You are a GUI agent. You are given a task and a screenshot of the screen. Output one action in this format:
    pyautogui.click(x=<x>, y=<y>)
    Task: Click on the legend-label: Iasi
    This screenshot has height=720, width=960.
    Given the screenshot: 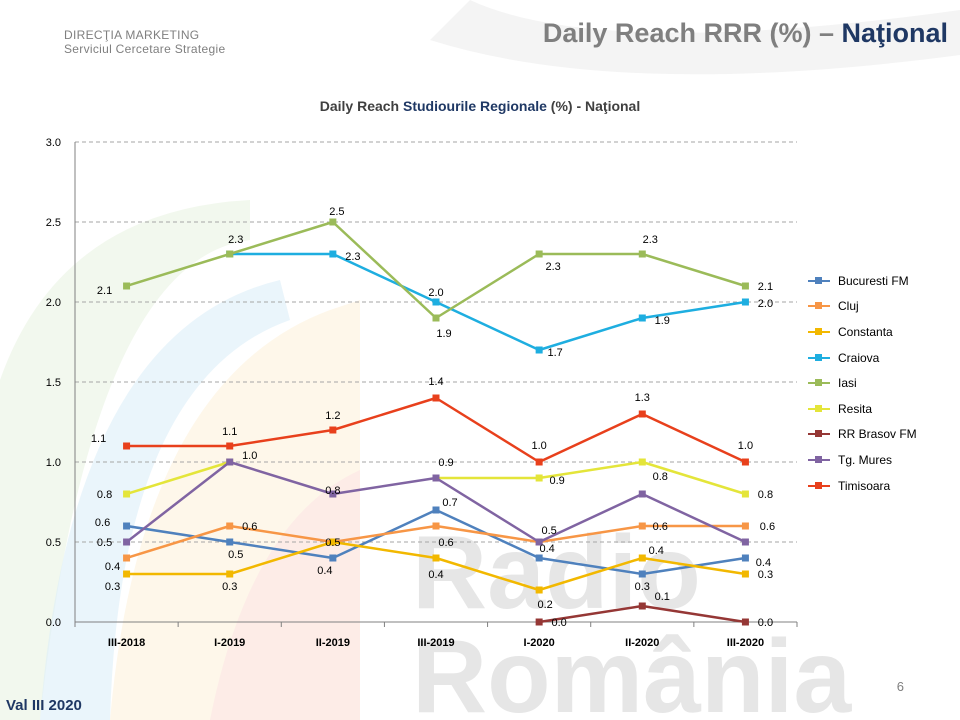 What is the action you would take?
    pyautogui.click(x=847, y=383)
    